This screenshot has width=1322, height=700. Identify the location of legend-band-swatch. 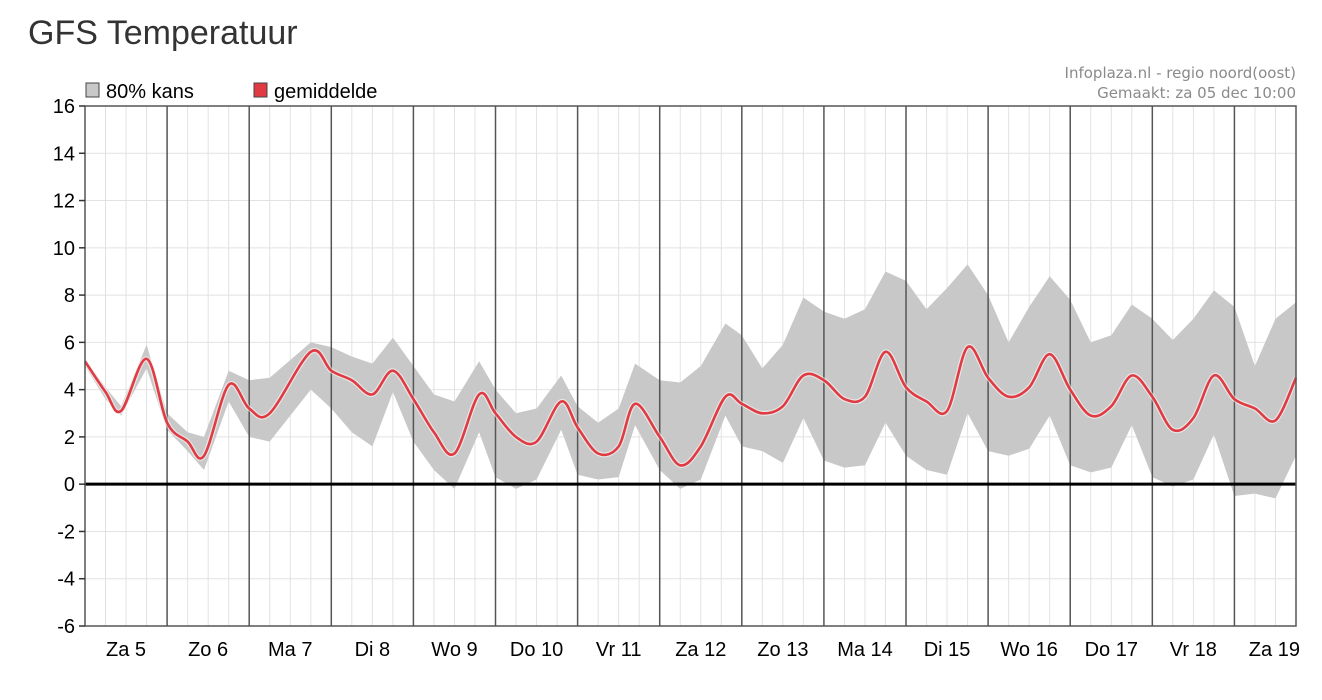
(92, 90).